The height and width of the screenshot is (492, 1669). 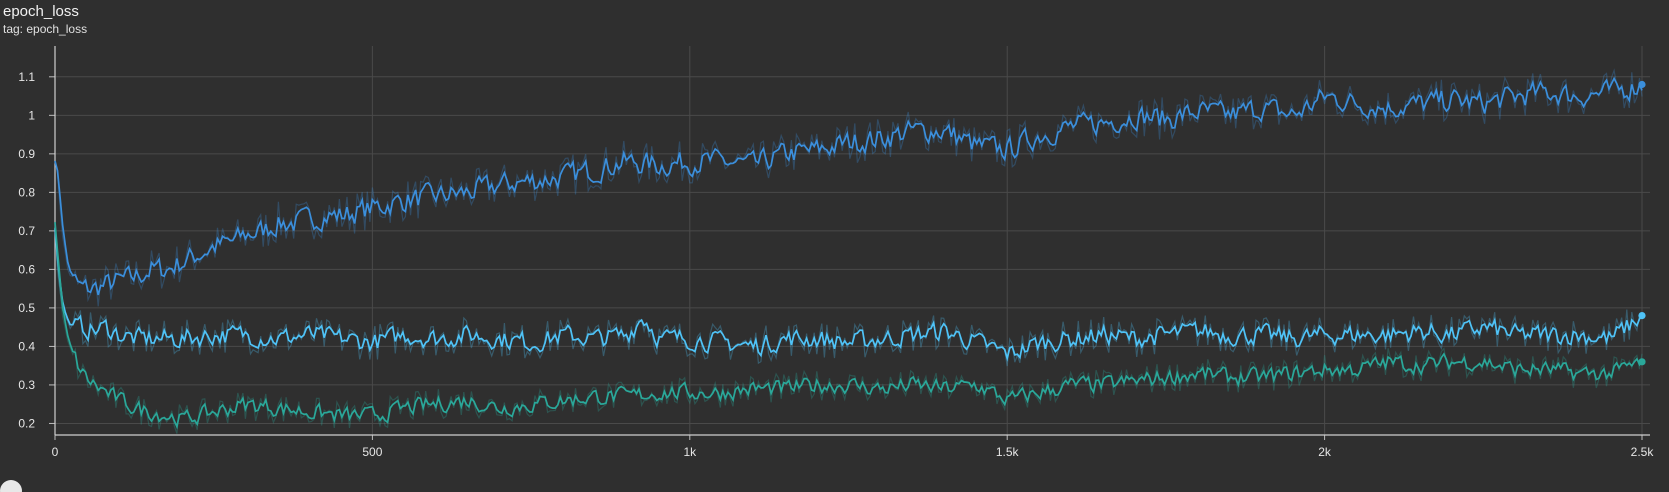 What do you see at coordinates (26, 423) in the screenshot?
I see `y-tick-label: 0.2` at bounding box center [26, 423].